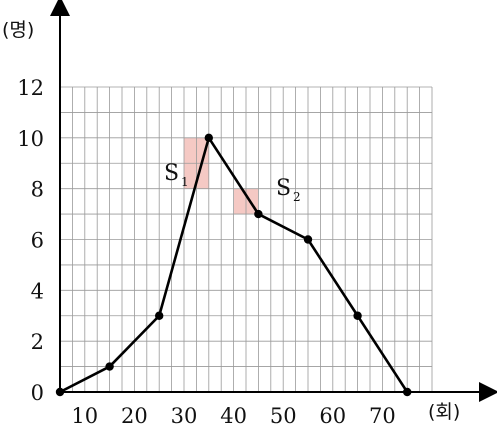 This screenshot has width=497, height=435. What do you see at coordinates (30, 139) in the screenshot?
I see `y-tick-label: 10` at bounding box center [30, 139].